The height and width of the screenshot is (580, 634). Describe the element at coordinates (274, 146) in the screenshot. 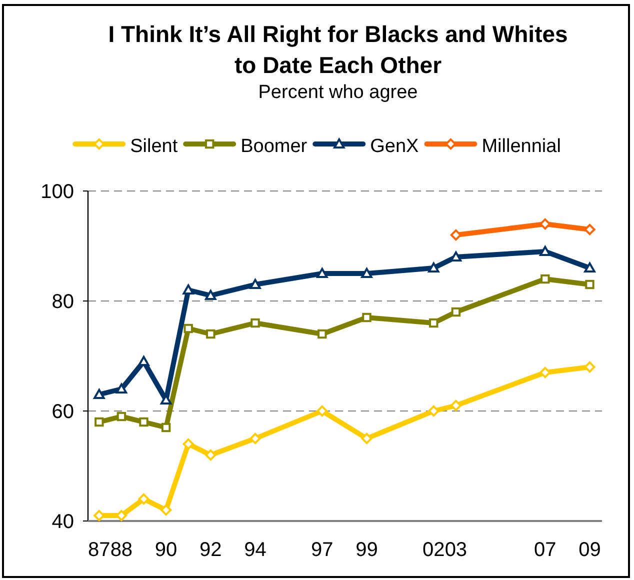

I see `legend-label: Boomer` at that location.